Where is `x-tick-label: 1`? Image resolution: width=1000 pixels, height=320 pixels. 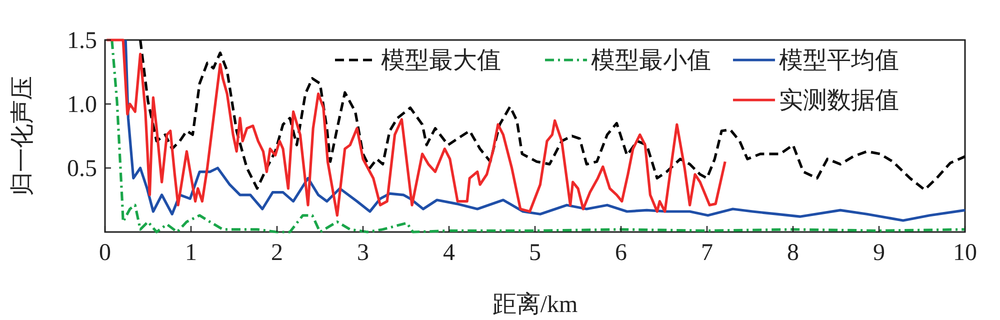
x-tick-label: 1 is located at coordinates (191, 253).